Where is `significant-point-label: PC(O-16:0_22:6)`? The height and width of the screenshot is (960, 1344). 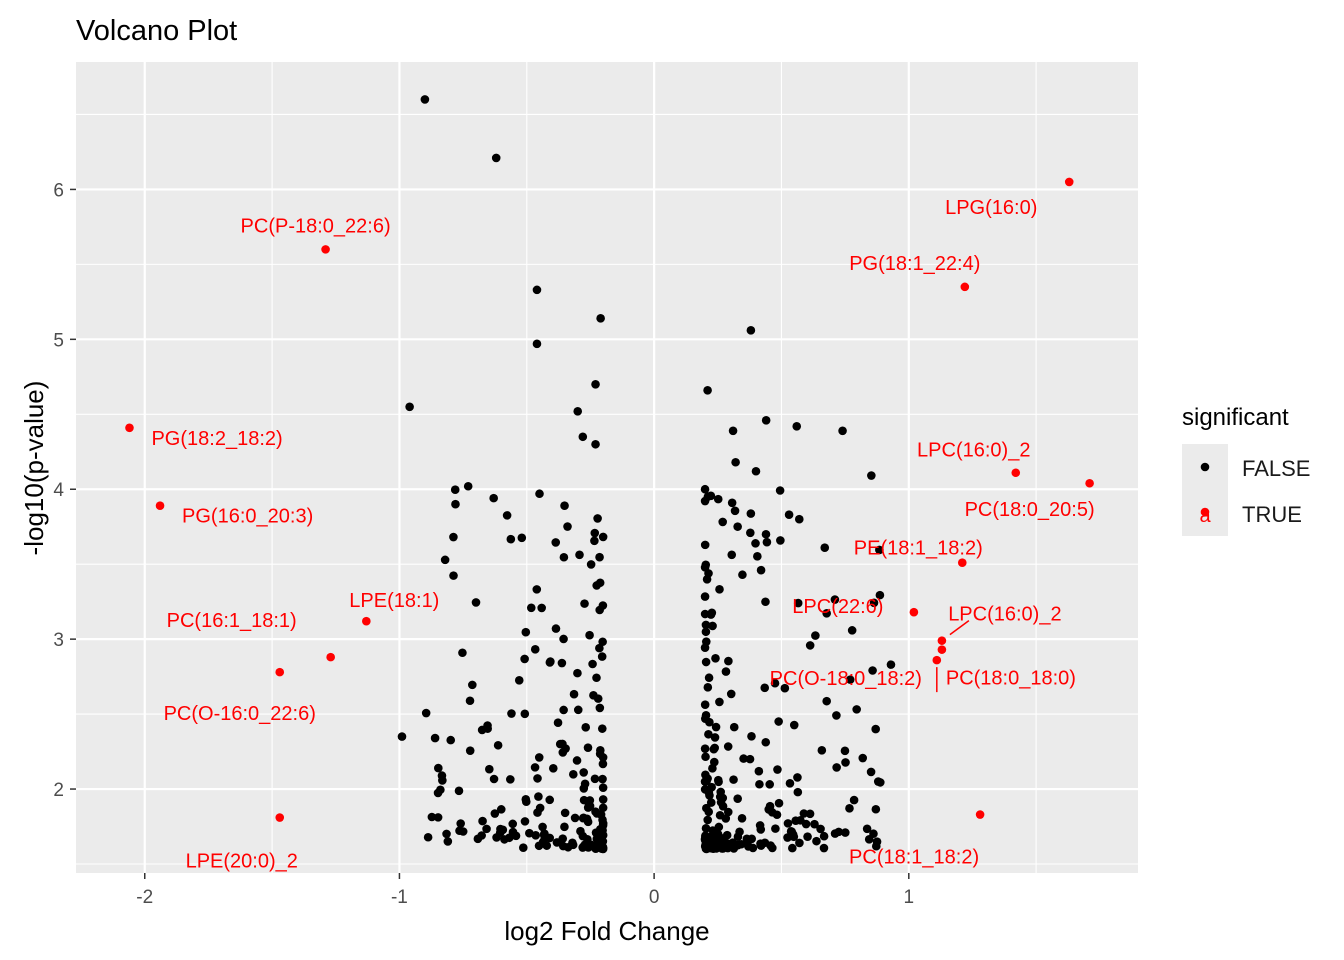
significant-point-label: PC(O-16:0_22:6) is located at coordinates (240, 714).